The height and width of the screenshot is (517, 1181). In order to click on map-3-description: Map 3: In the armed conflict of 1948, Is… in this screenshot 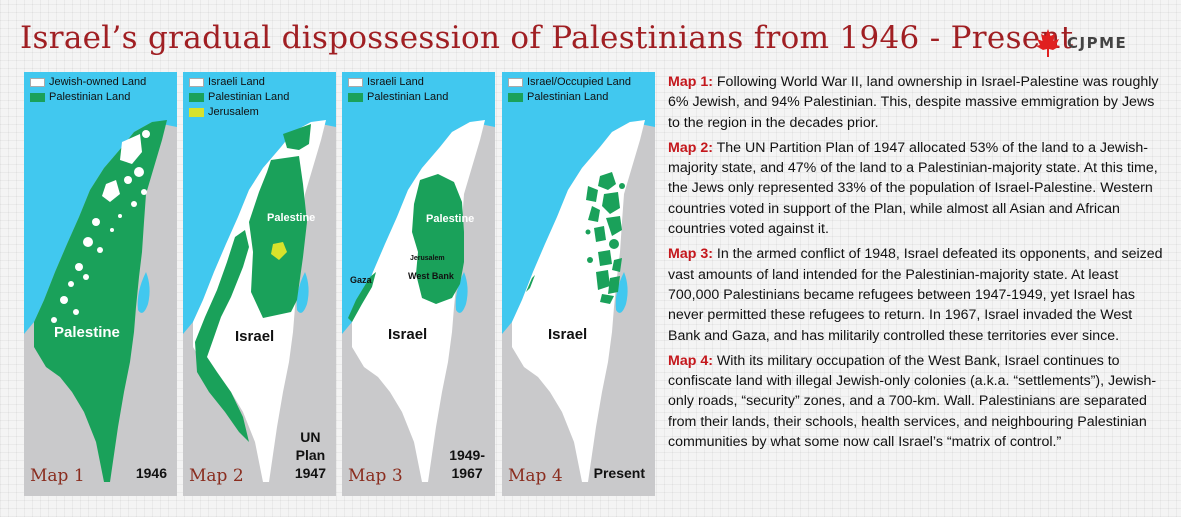, I will do `click(915, 295)`.